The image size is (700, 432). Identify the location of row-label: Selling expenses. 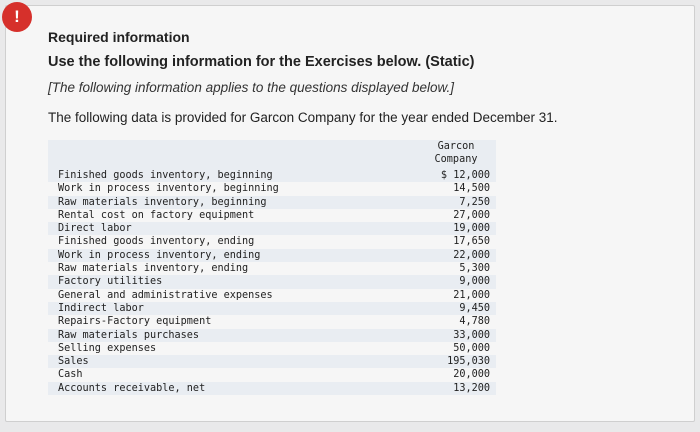
(107, 348).